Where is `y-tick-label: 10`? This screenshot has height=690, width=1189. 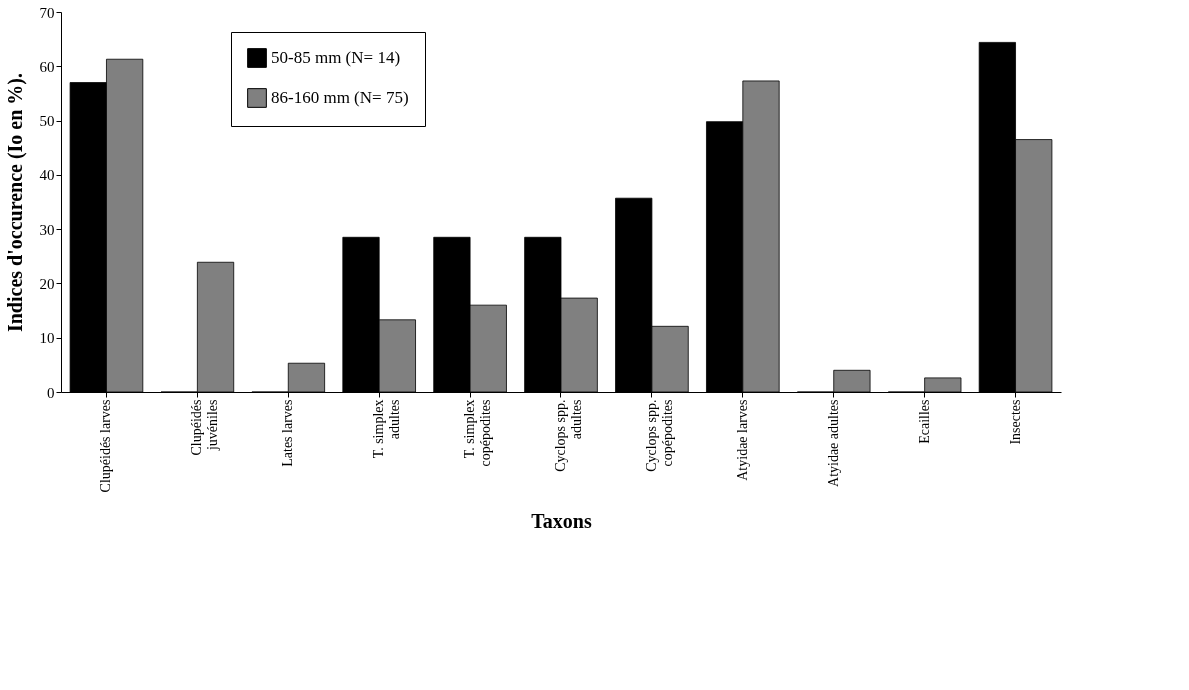
y-tick-label: 10 is located at coordinates (47, 338).